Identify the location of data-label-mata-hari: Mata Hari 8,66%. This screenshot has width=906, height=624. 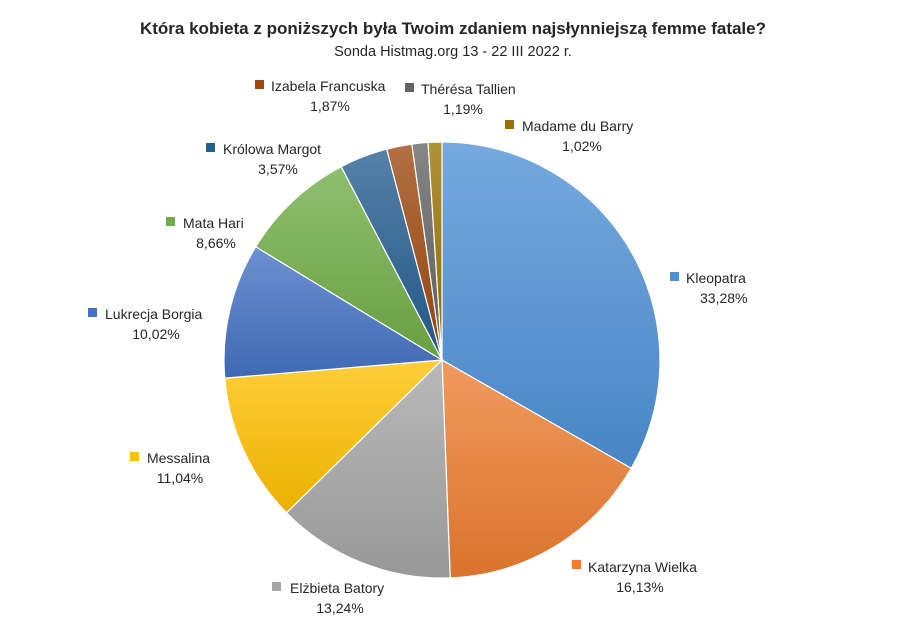
(205, 233).